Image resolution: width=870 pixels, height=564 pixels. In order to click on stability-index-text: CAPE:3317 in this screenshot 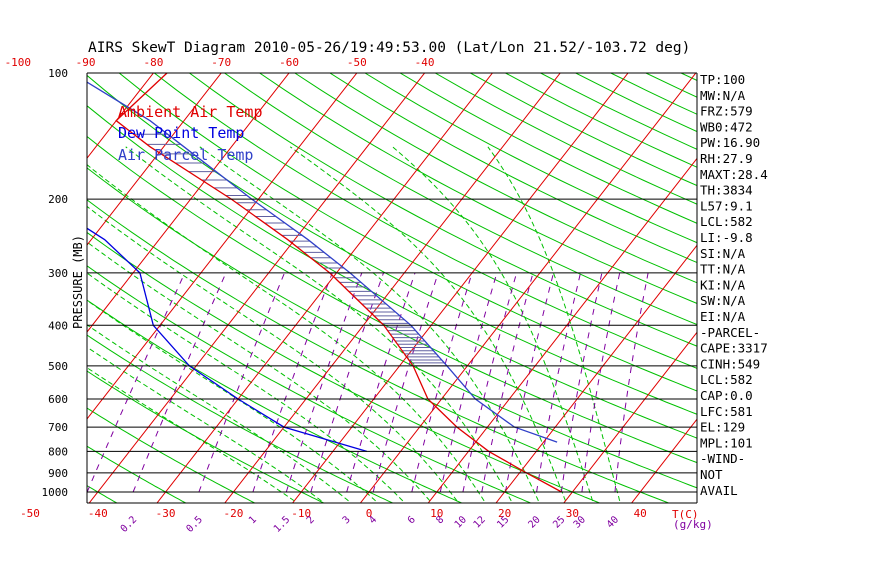, I will do `click(734, 348)`.